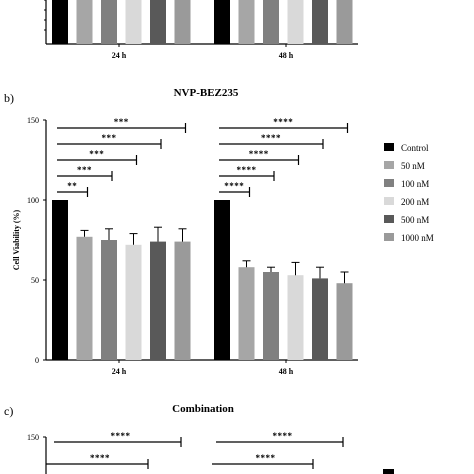 The height and width of the screenshot is (474, 474). I want to click on legend-label: Control, so click(415, 148).